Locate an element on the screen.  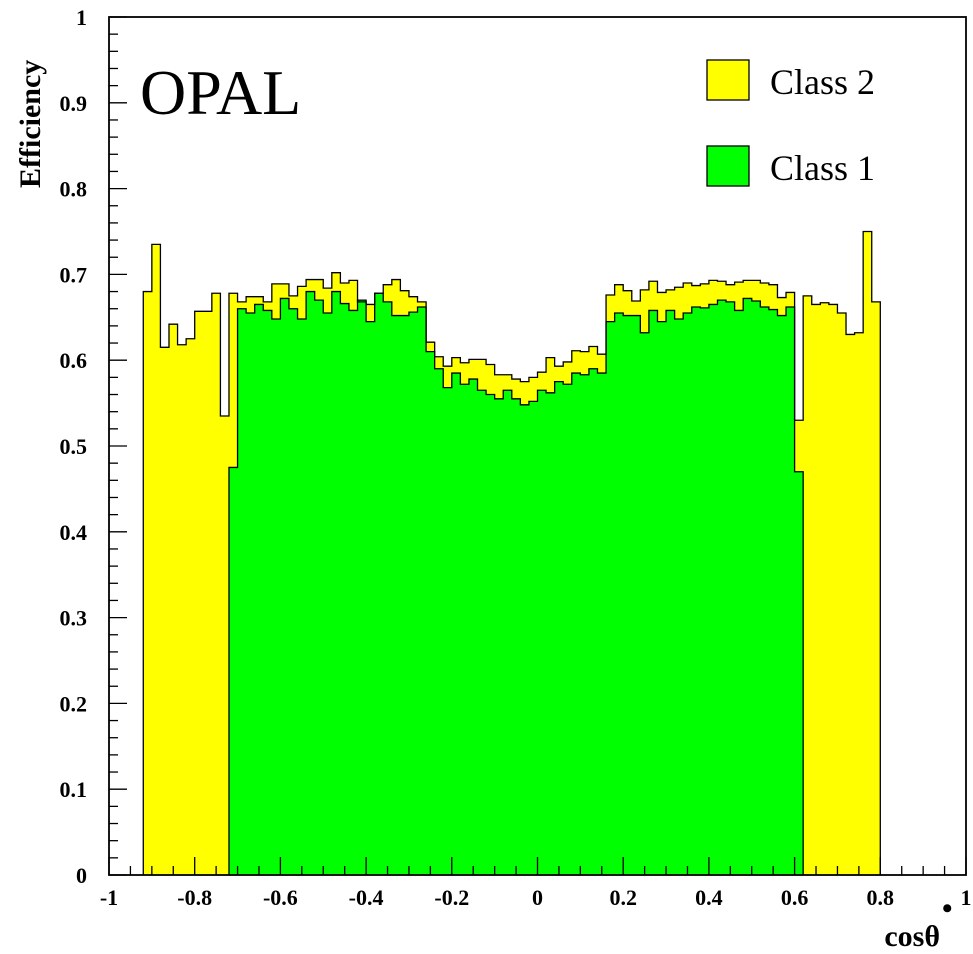
y-axis-ticks is located at coordinates (118, 446).